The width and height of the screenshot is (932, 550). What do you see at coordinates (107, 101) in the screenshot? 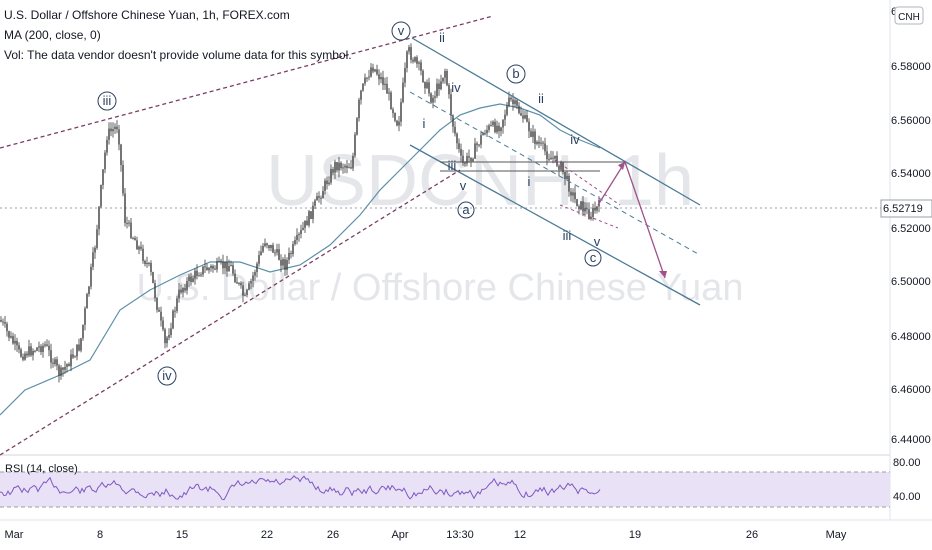
I see `wave-iii-circle` at bounding box center [107, 101].